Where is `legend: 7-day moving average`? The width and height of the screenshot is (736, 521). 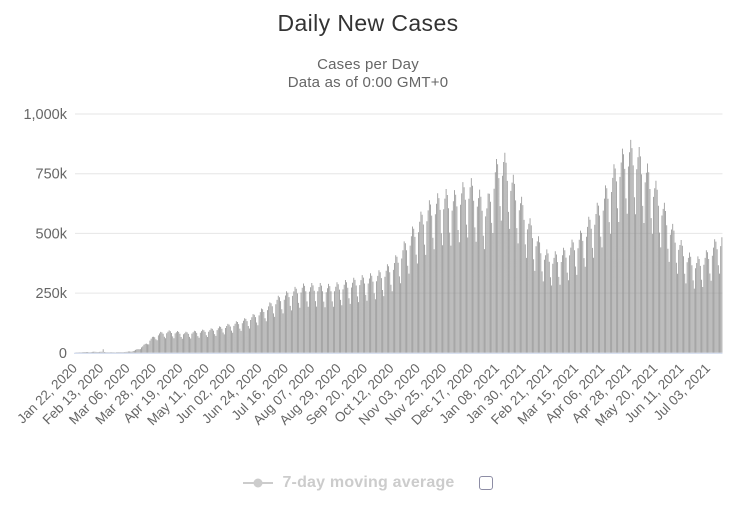
legend: 7-day moving average is located at coordinates (368, 483).